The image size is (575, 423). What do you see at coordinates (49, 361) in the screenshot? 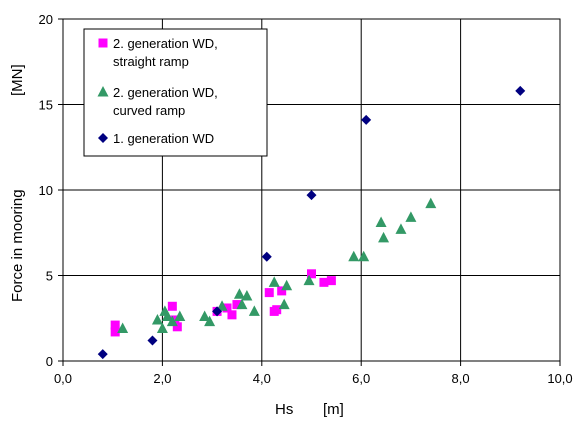
I see `y-tick-label: 0` at bounding box center [49, 361].